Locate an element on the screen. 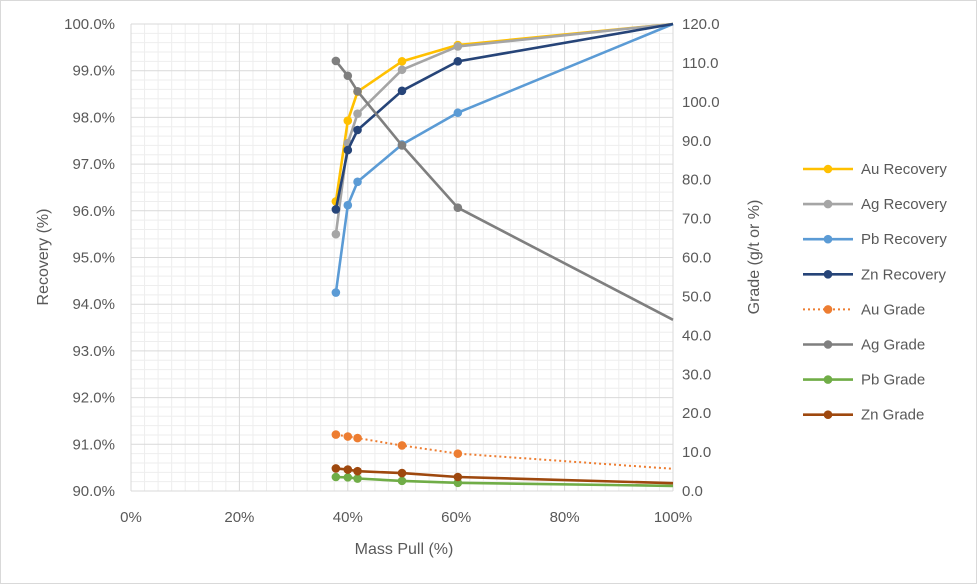  x-tick-label: 60% is located at coordinates (456, 517).